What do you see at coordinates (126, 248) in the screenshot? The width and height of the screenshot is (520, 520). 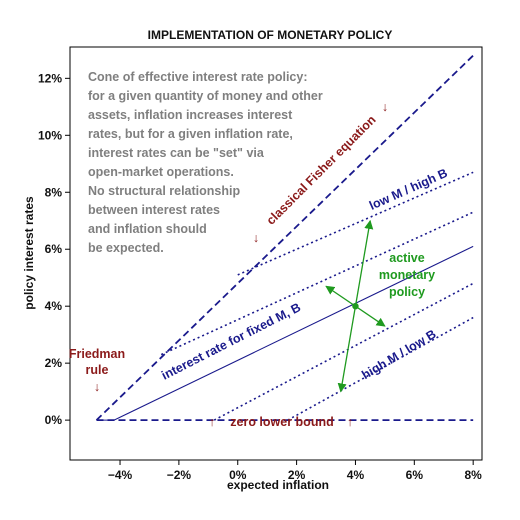 I see `note-line: be expected.` at bounding box center [126, 248].